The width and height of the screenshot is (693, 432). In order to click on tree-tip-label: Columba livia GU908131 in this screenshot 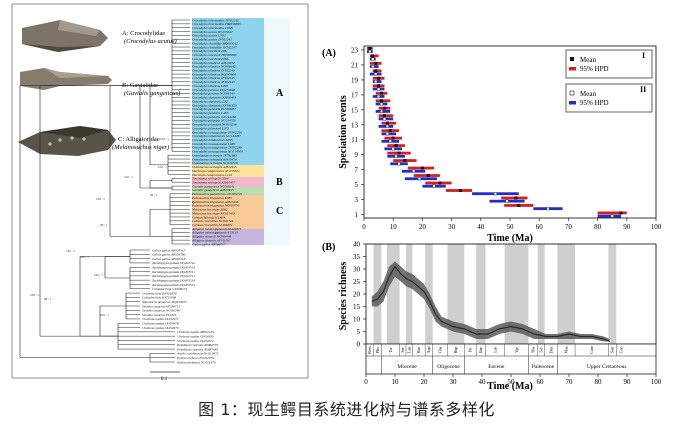, I will do `click(170, 289)`.